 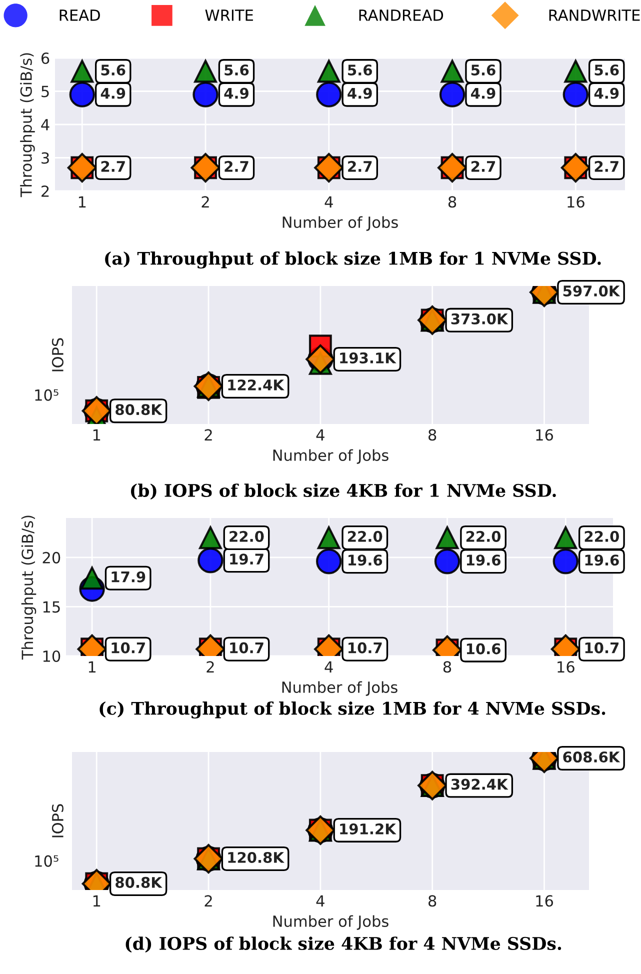 What do you see at coordinates (51, 607) in the screenshot?
I see `y-tick-label: 15` at bounding box center [51, 607].